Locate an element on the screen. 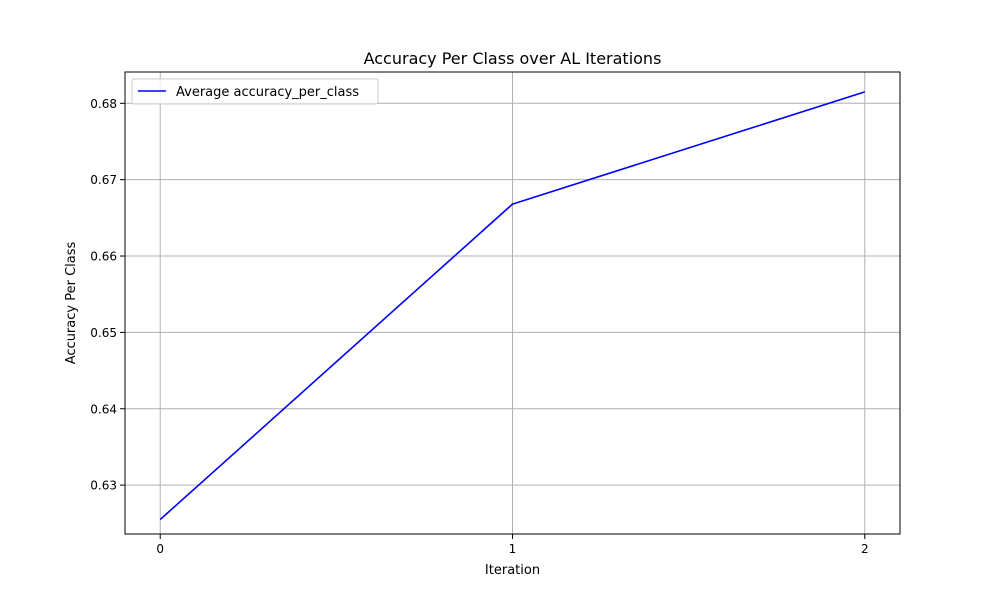 Image resolution: width=1000 pixels, height=600 pixels. y-tick-label: 0.66 is located at coordinates (103, 257).